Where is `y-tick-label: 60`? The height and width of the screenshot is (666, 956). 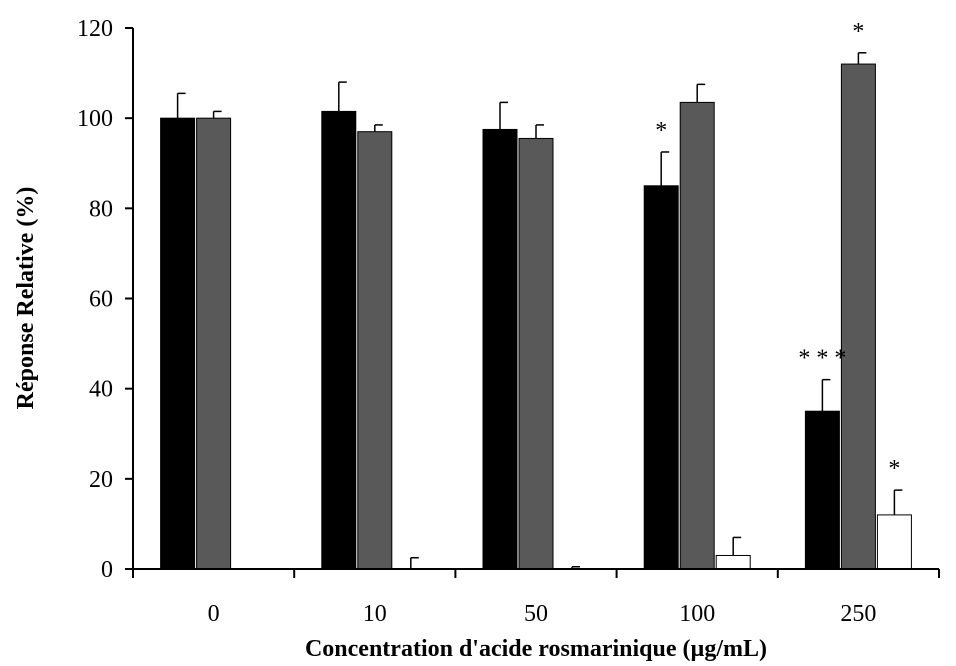 y-tick-label: 60 is located at coordinates (101, 300).